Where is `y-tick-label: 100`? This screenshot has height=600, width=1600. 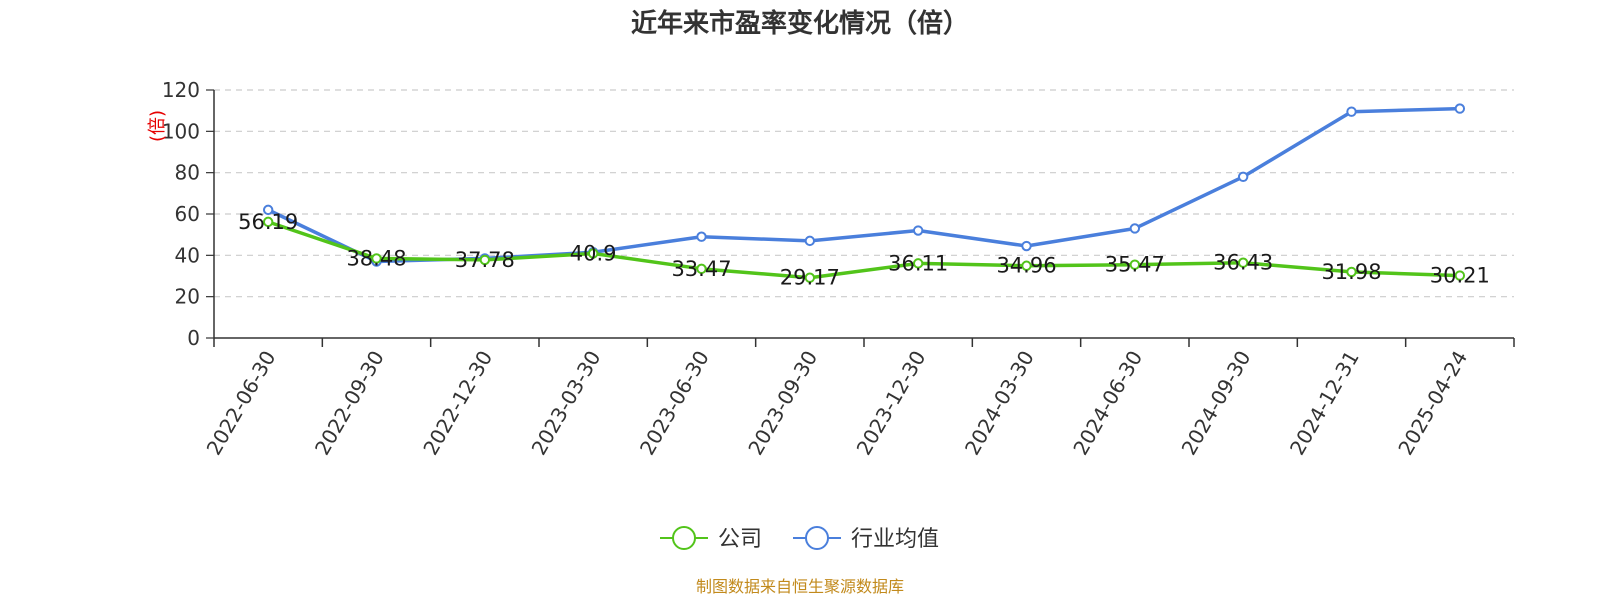 y-tick-label: 100 is located at coordinates (181, 131).